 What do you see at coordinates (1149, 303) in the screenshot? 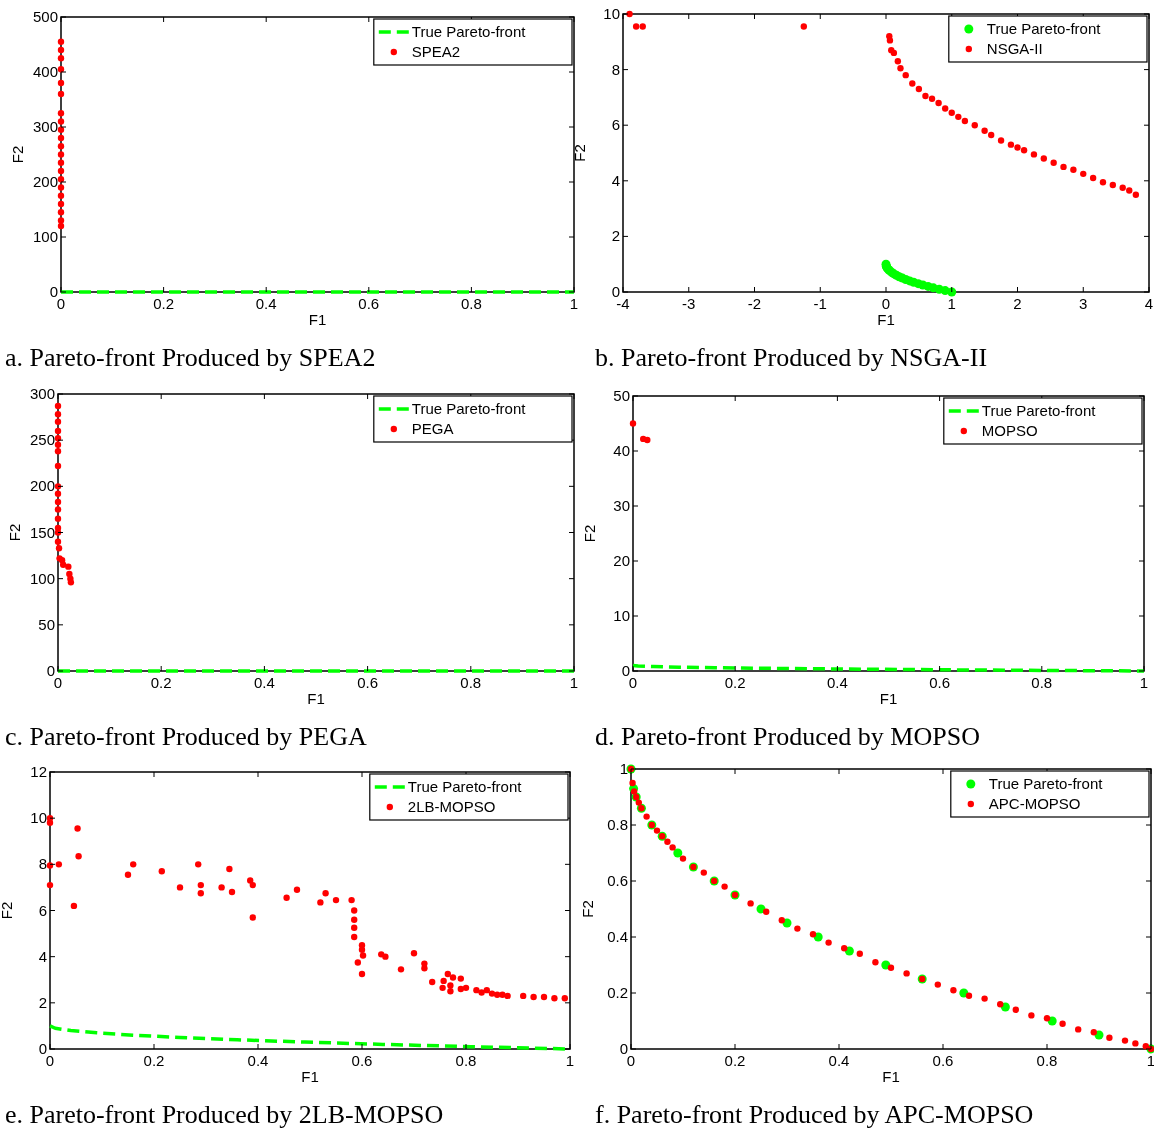
I see `x-tick-label: 4` at bounding box center [1149, 303].